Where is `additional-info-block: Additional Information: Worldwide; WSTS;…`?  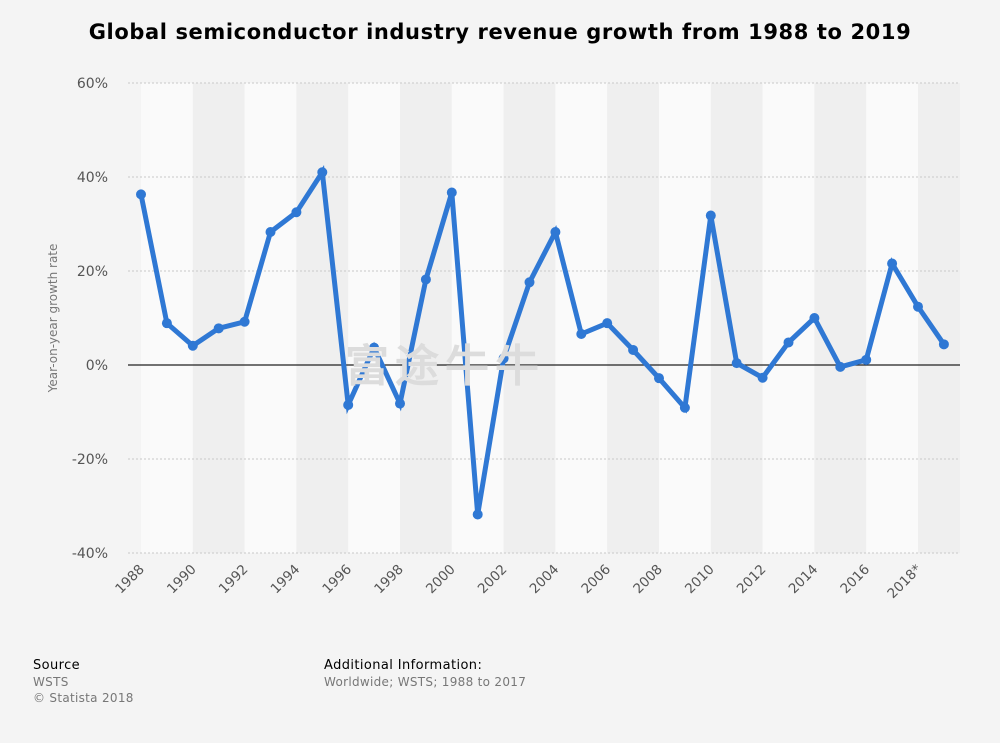 additional-info-block: Additional Information: Worldwide; WSTS;… is located at coordinates (425, 674).